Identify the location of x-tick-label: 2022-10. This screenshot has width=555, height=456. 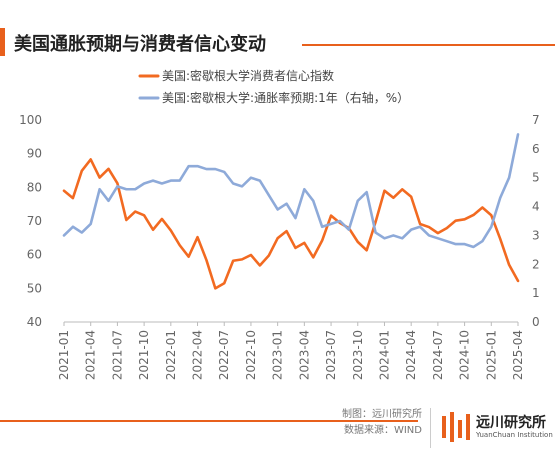
(251, 355).